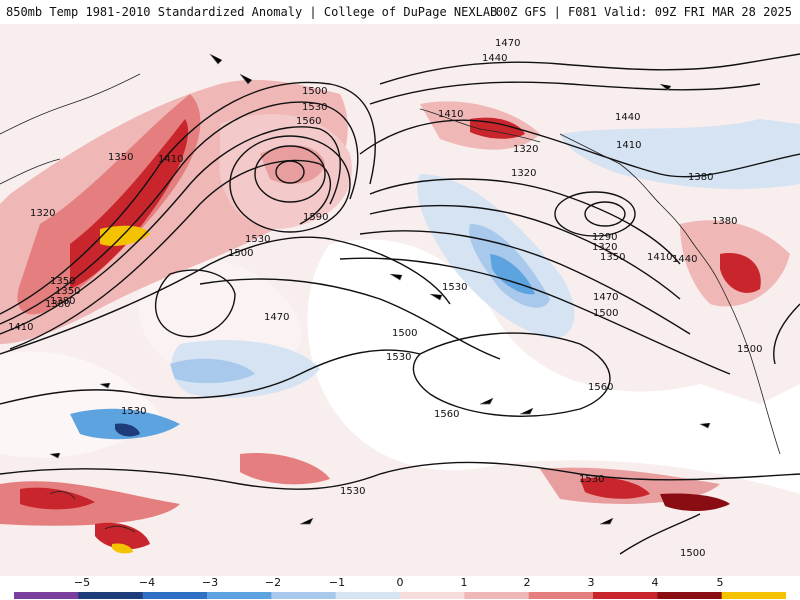 The height and width of the screenshot is (600, 800). What do you see at coordinates (276, 317) in the screenshot?
I see `contour-label: 1470` at bounding box center [276, 317].